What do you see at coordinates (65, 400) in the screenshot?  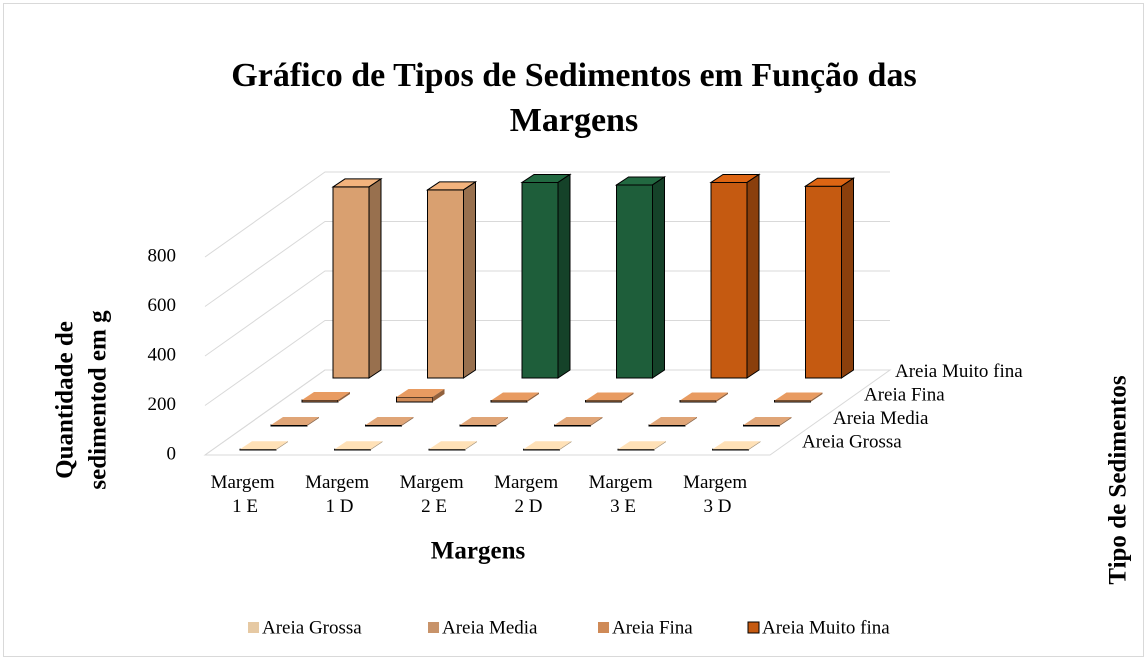 I see `y-axis-title: Quantidade de` at bounding box center [65, 400].